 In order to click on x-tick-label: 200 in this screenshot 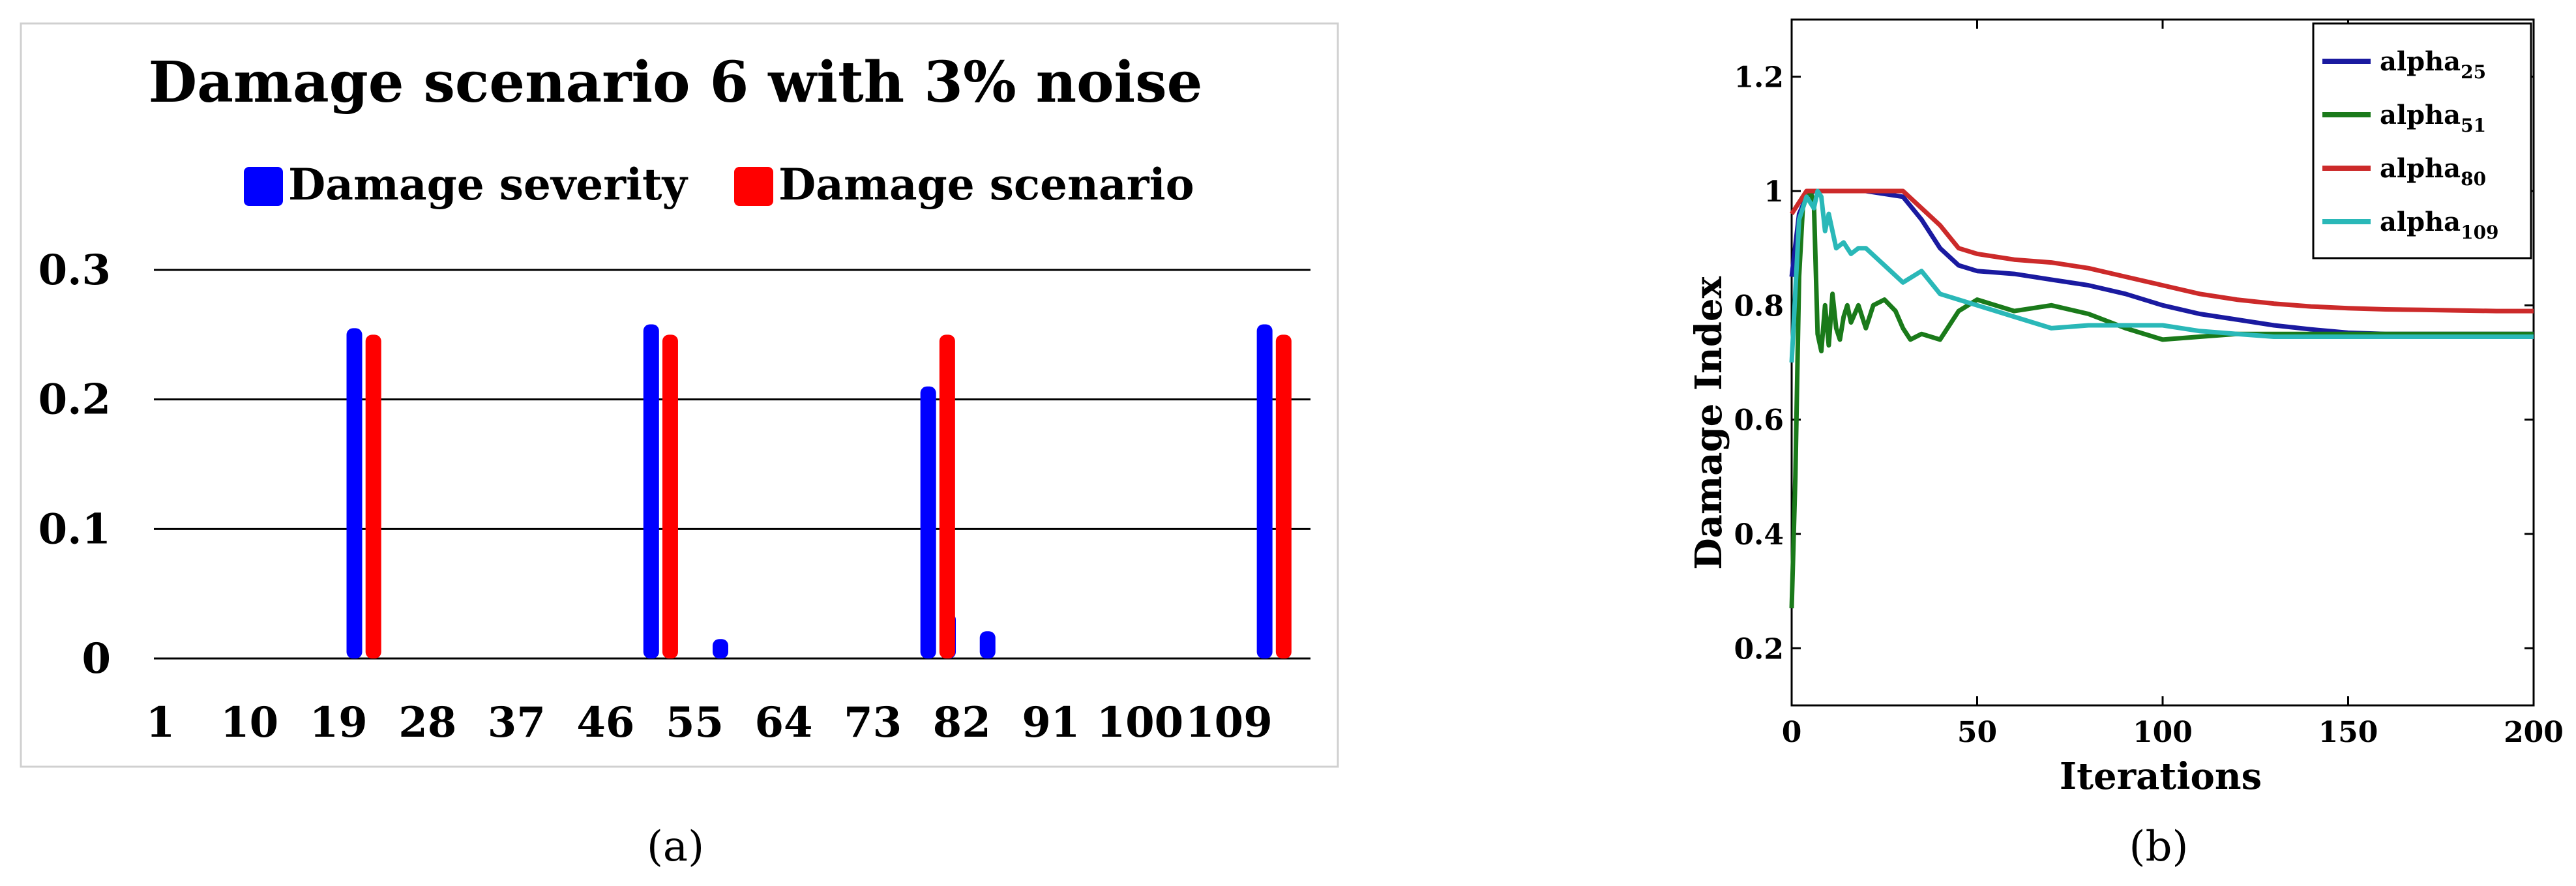, I will do `click(2534, 732)`.